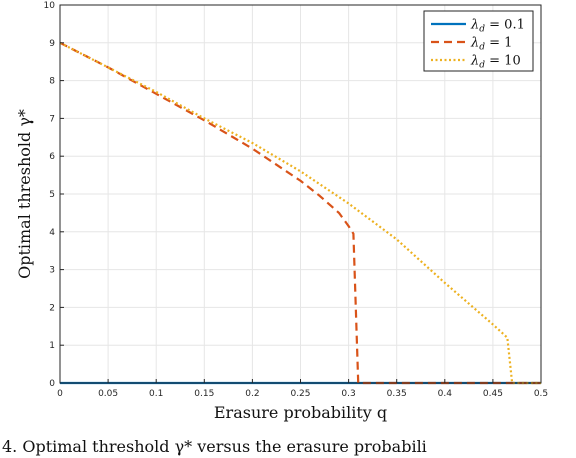  I want to click on x-tick-label: 0.35, so click(397, 394).